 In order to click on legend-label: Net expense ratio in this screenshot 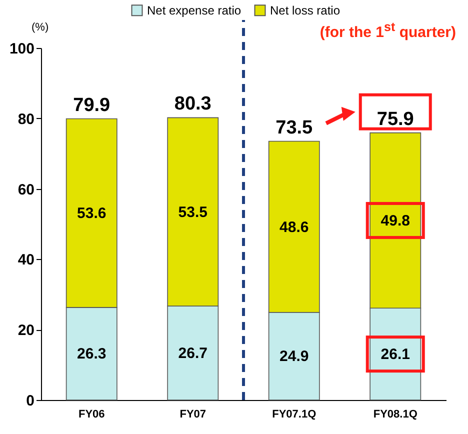, I will do `click(194, 10)`.